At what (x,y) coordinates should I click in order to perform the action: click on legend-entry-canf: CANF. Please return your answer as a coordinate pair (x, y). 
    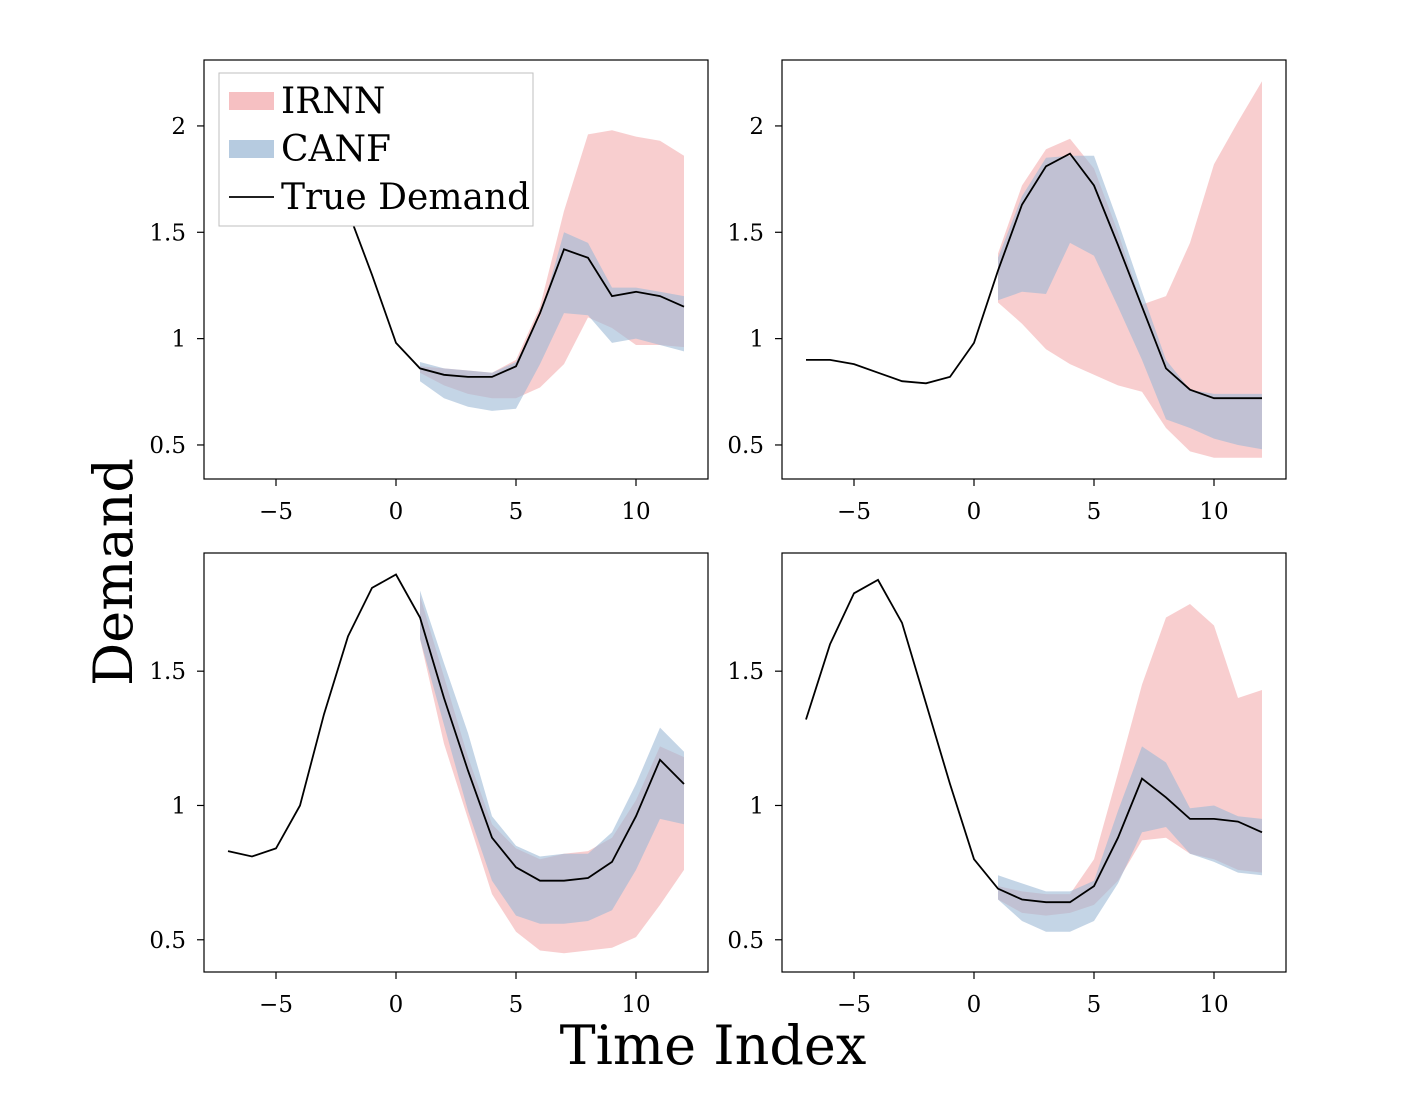
    Looking at the image, I should click on (310, 149).